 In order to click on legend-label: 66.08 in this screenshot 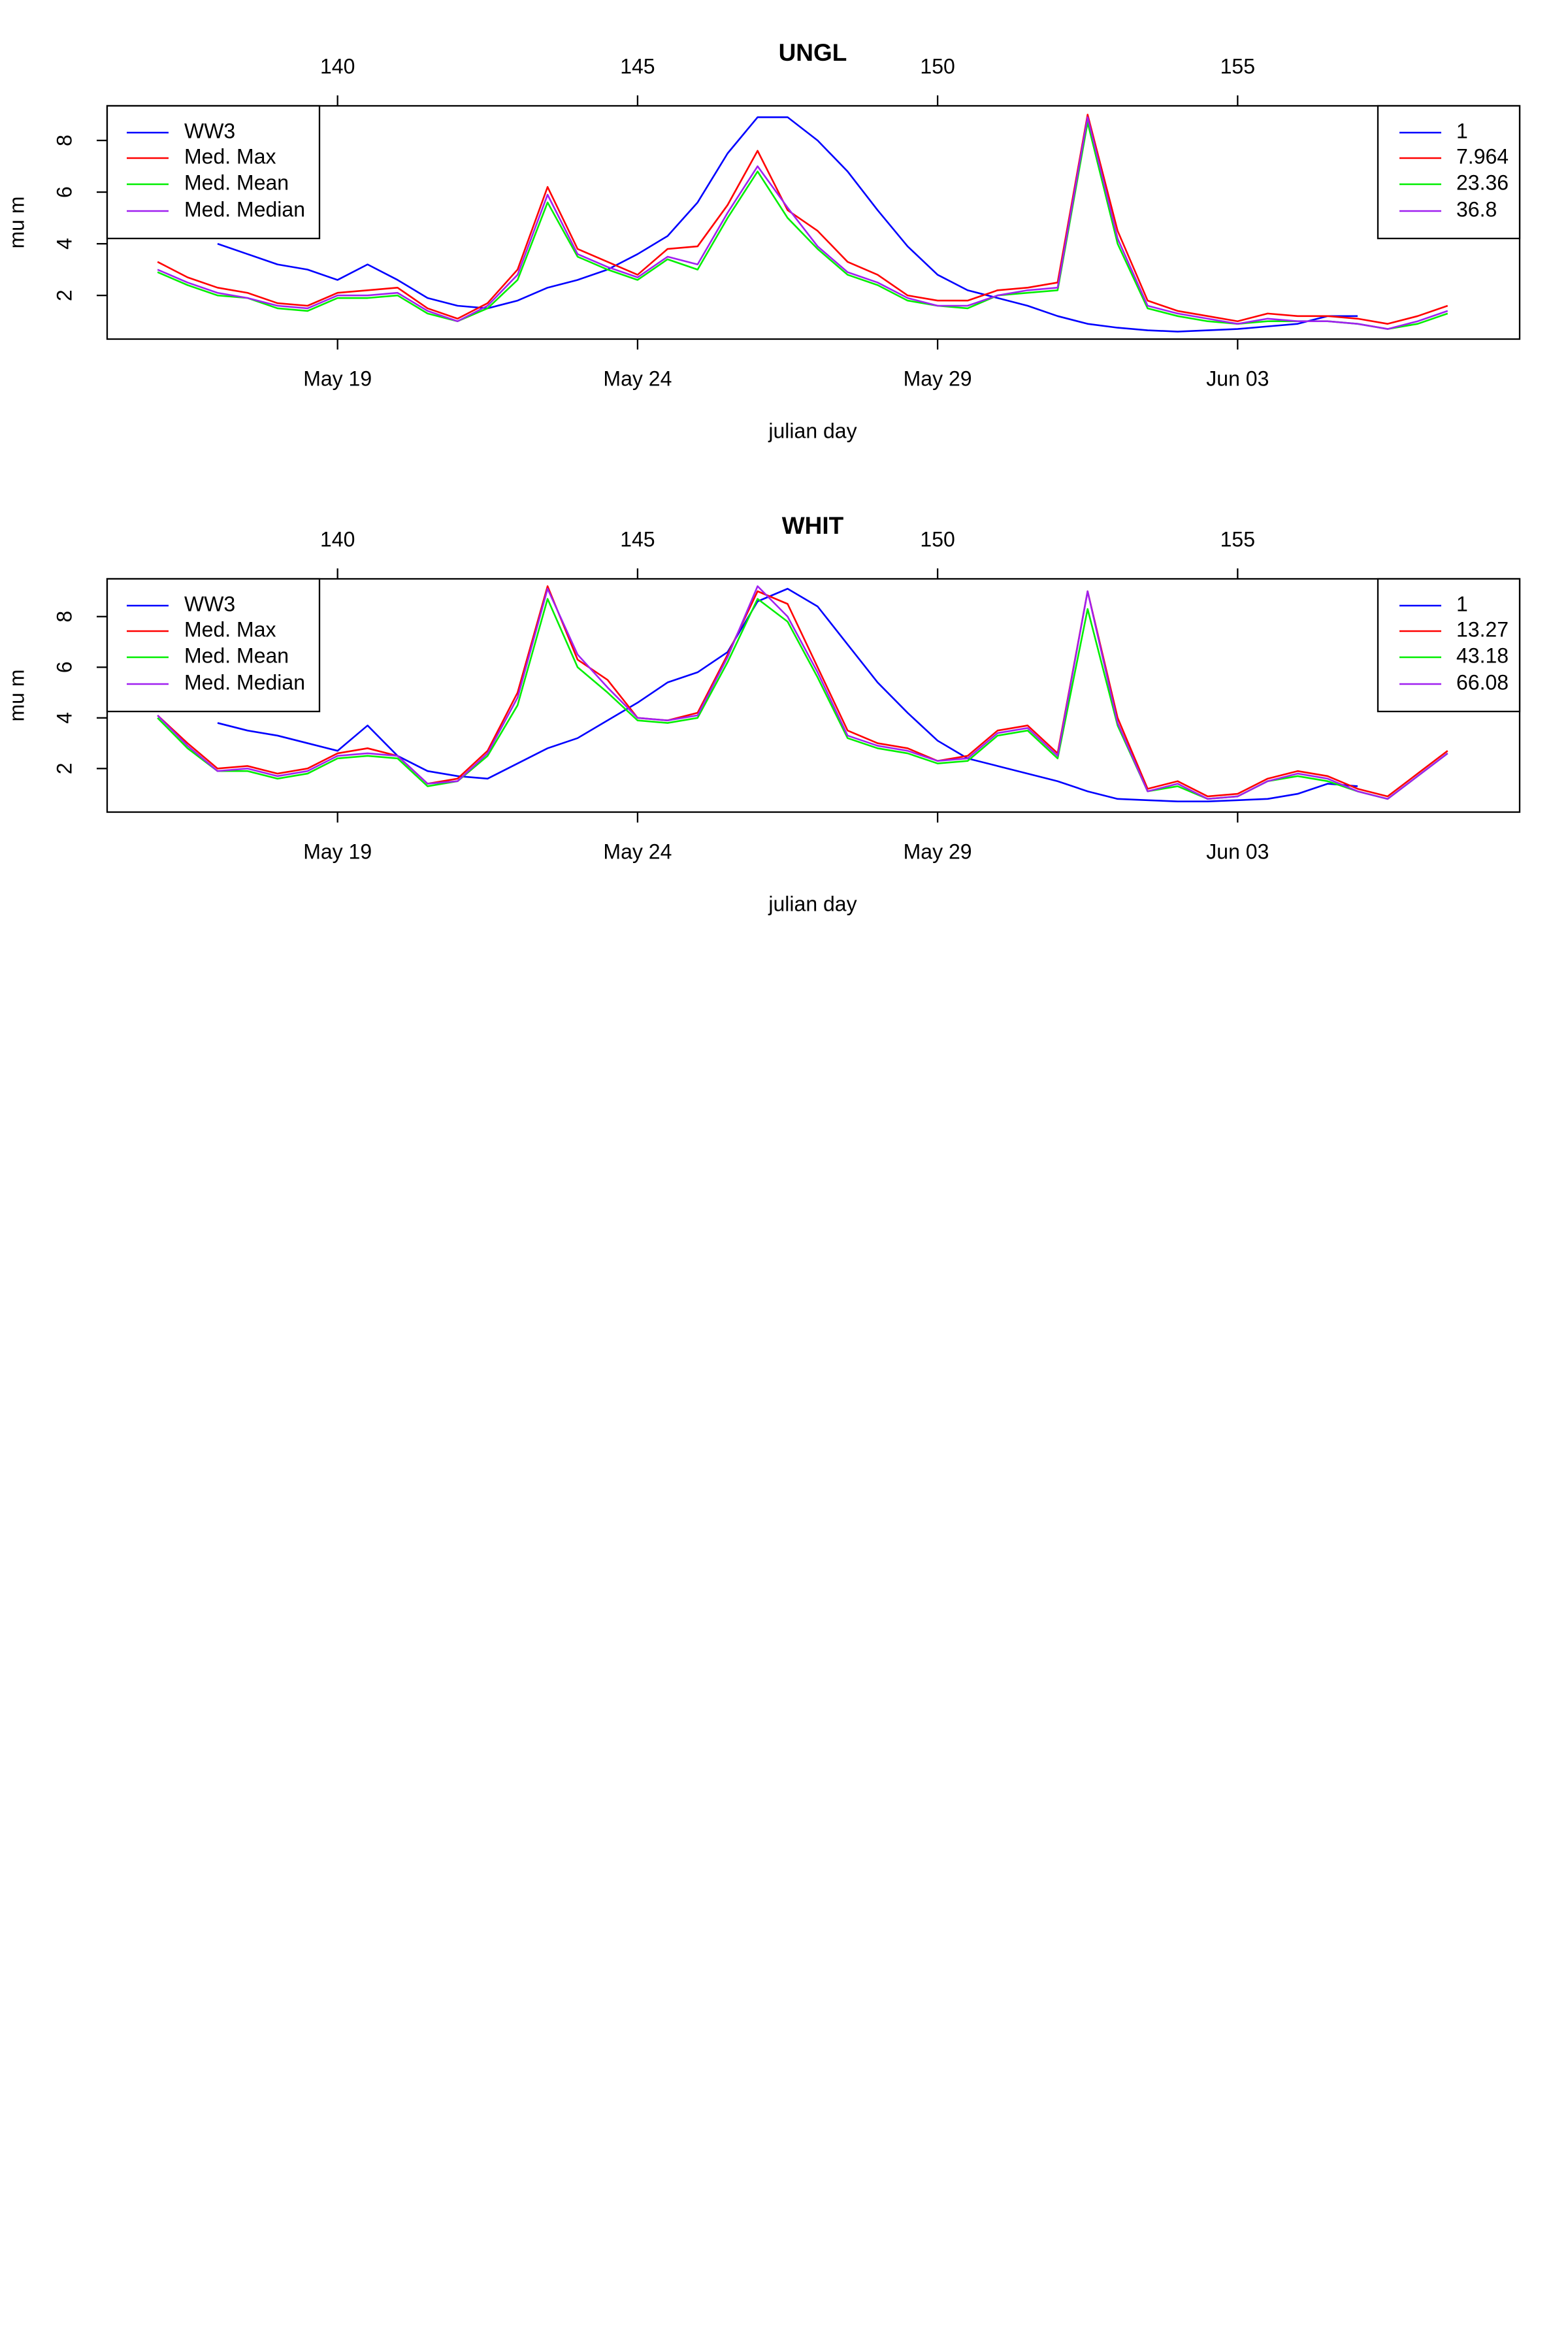, I will do `click(1482, 682)`.